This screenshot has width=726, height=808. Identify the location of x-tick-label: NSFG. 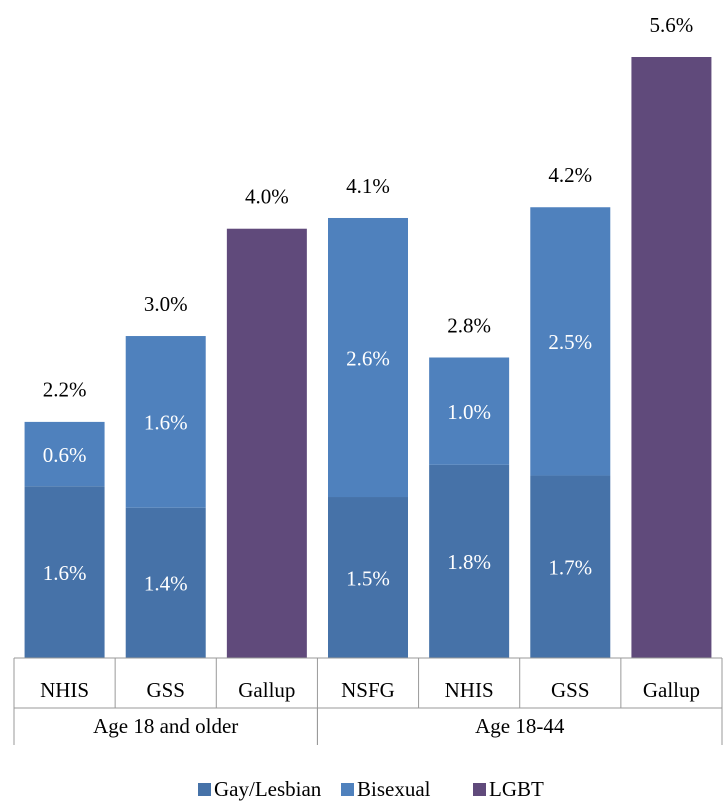
(368, 690).